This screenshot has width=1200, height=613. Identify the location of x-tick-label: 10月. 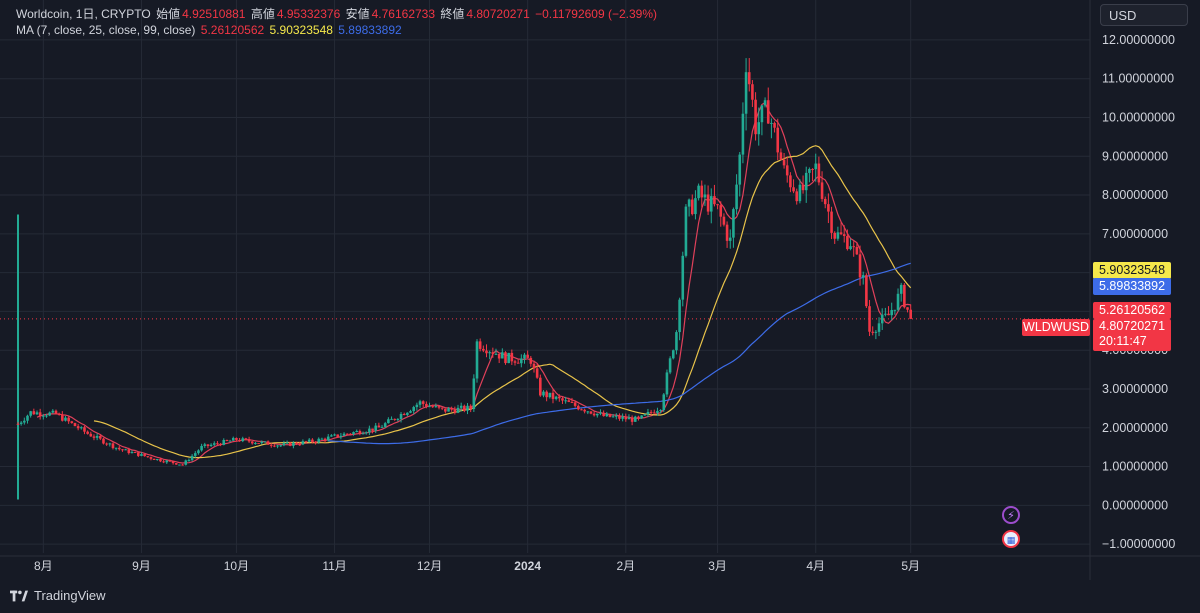
(236, 566).